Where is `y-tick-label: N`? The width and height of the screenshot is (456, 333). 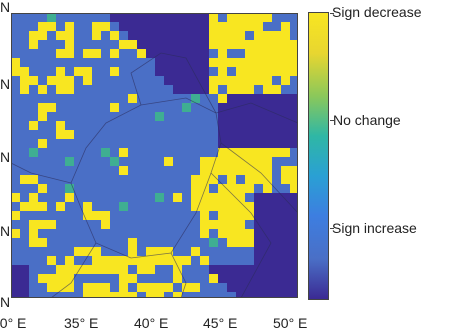 y-tick-label: N is located at coordinates (5, 157).